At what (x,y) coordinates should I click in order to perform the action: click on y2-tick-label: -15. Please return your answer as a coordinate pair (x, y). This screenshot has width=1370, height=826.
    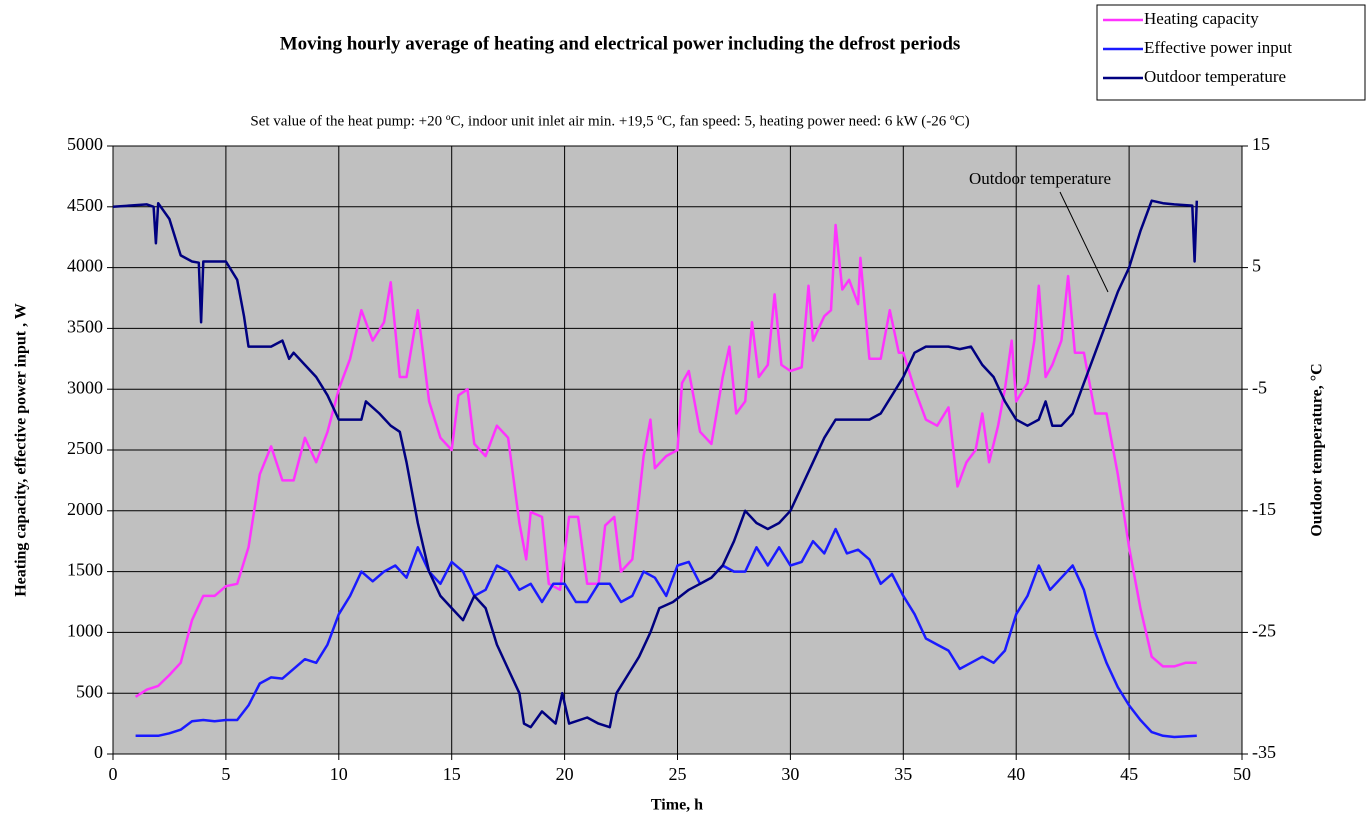
    Looking at the image, I should click on (1264, 509).